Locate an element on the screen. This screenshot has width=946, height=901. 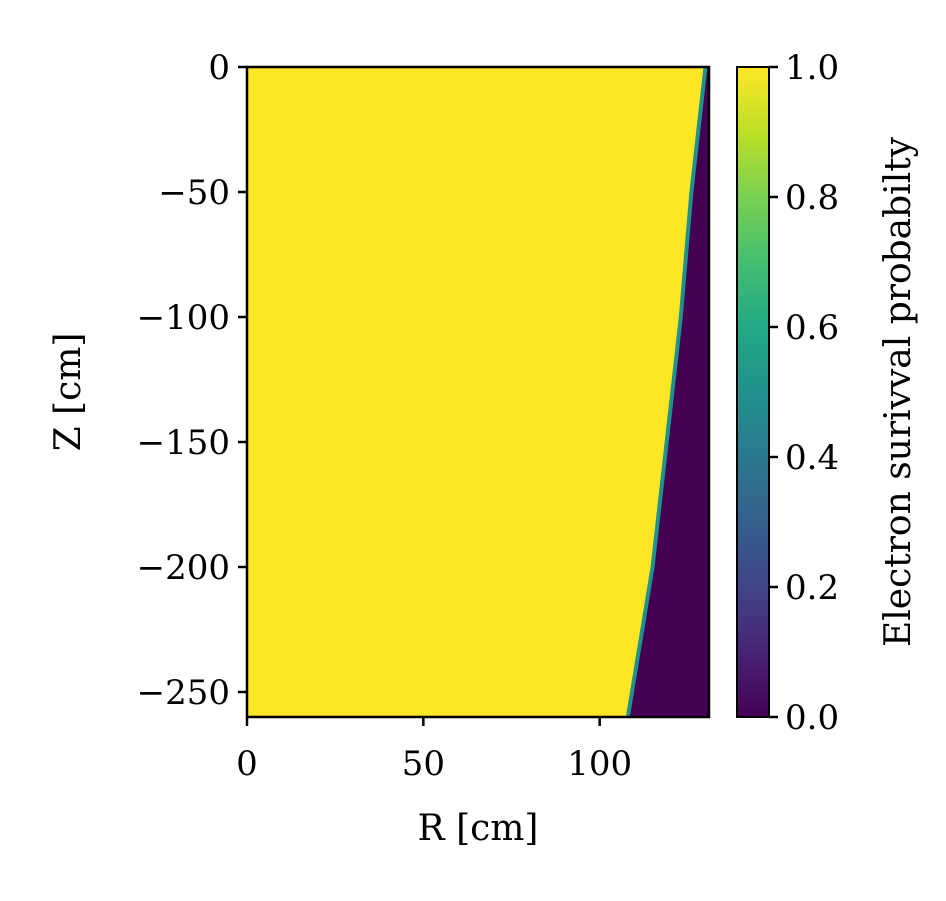
y-tick-label: −150 is located at coordinates (183, 443).